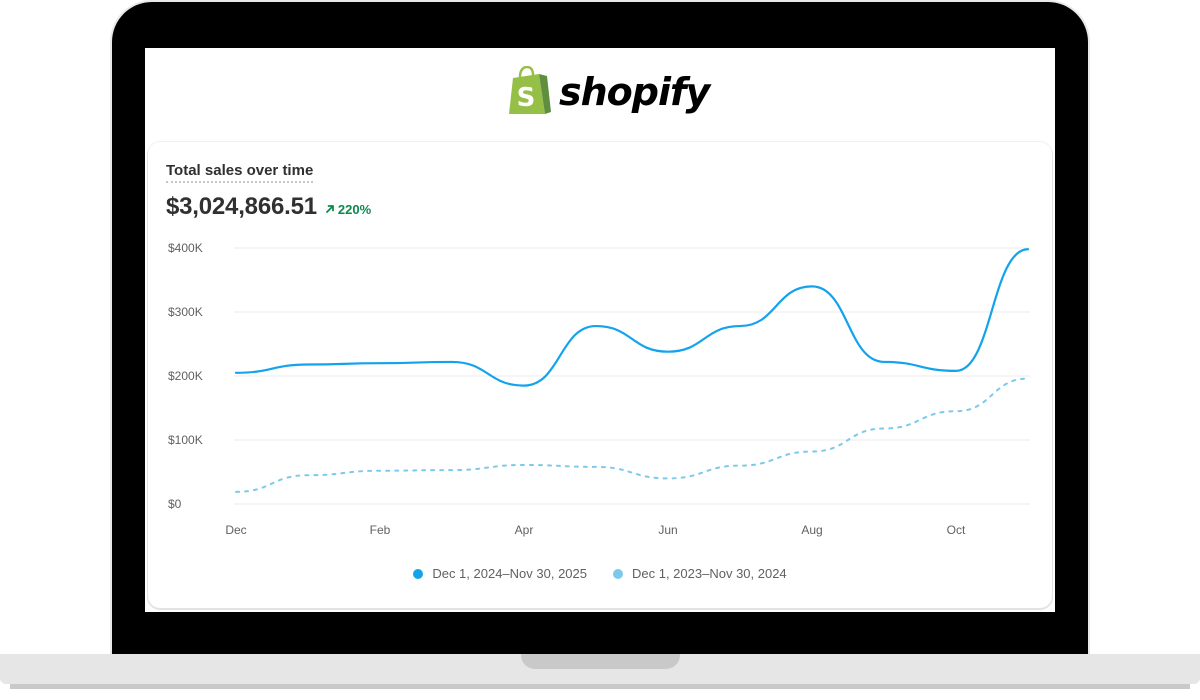 This screenshot has height=700, width=1200. I want to click on trend-badge: 220%, so click(348, 209).